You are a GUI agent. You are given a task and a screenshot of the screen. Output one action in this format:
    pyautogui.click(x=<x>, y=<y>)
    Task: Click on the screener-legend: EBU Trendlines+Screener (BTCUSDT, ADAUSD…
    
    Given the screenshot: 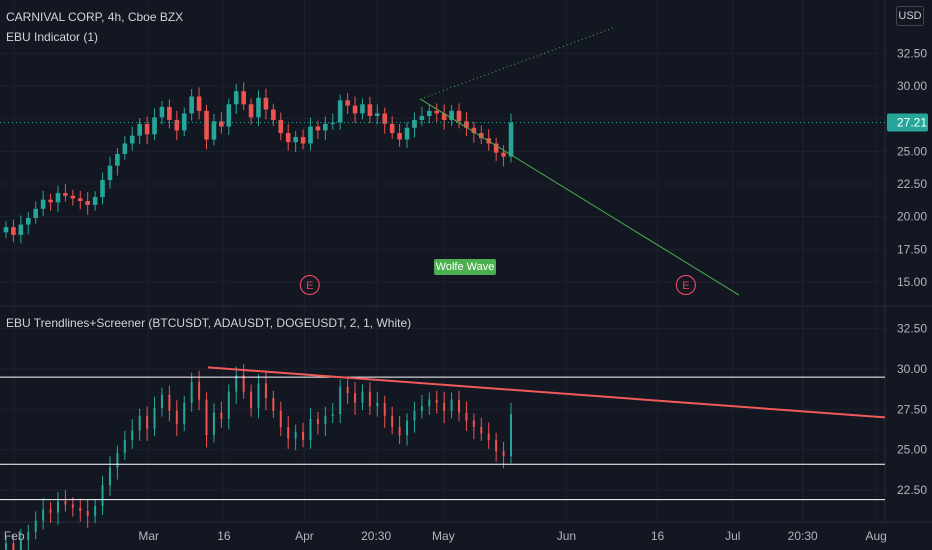 What is the action you would take?
    pyautogui.click(x=209, y=323)
    